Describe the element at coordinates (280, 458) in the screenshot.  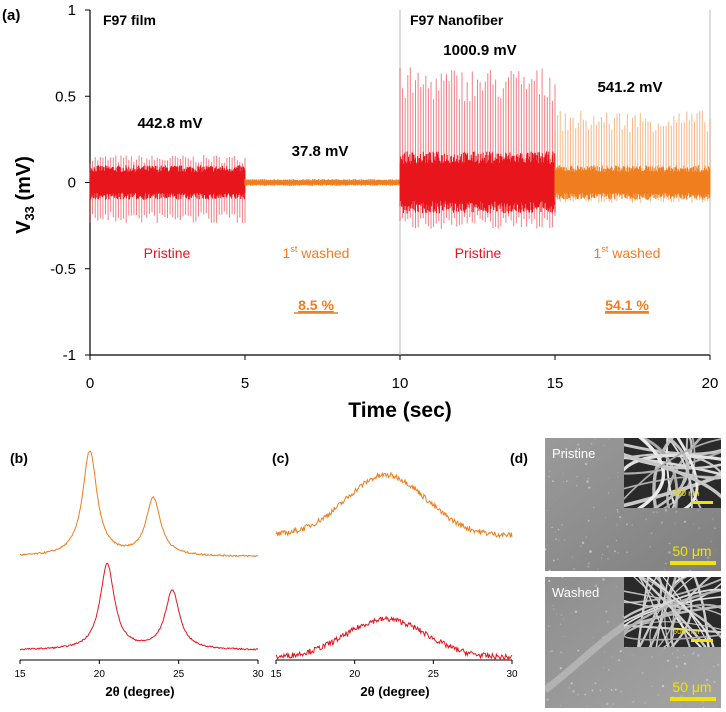
I see `panel-c-label: (c)` at that location.